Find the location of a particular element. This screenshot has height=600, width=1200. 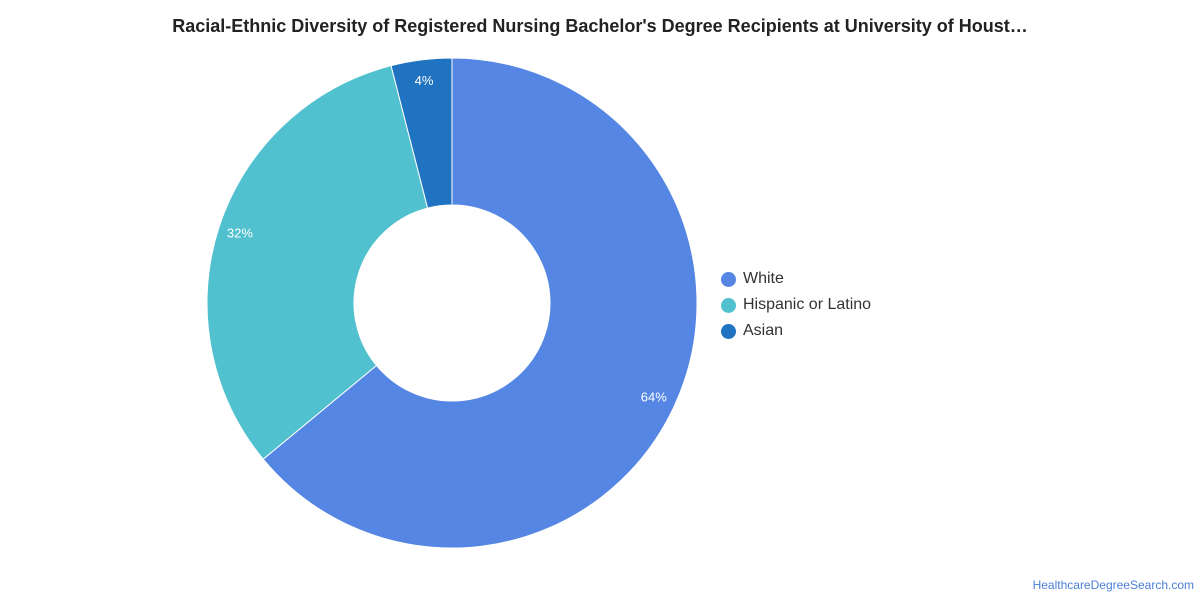

slice-label-asian: 4% is located at coordinates (424, 80).